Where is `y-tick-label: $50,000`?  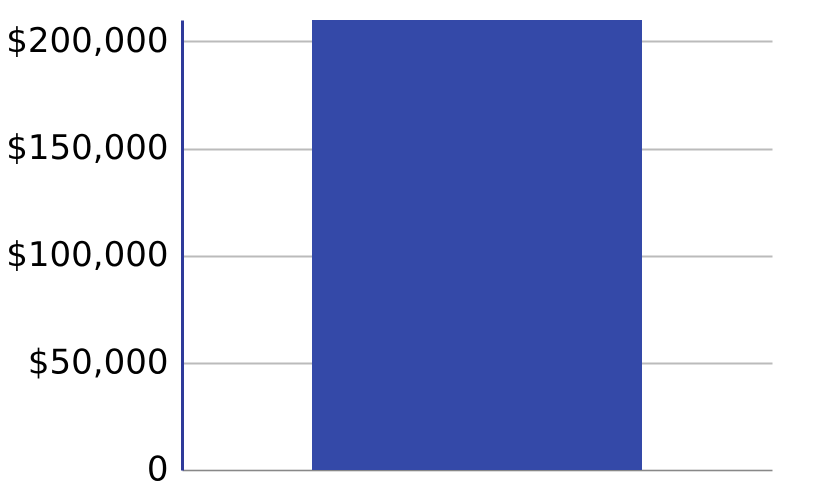
y-tick-label: $50,000 is located at coordinates (98, 362).